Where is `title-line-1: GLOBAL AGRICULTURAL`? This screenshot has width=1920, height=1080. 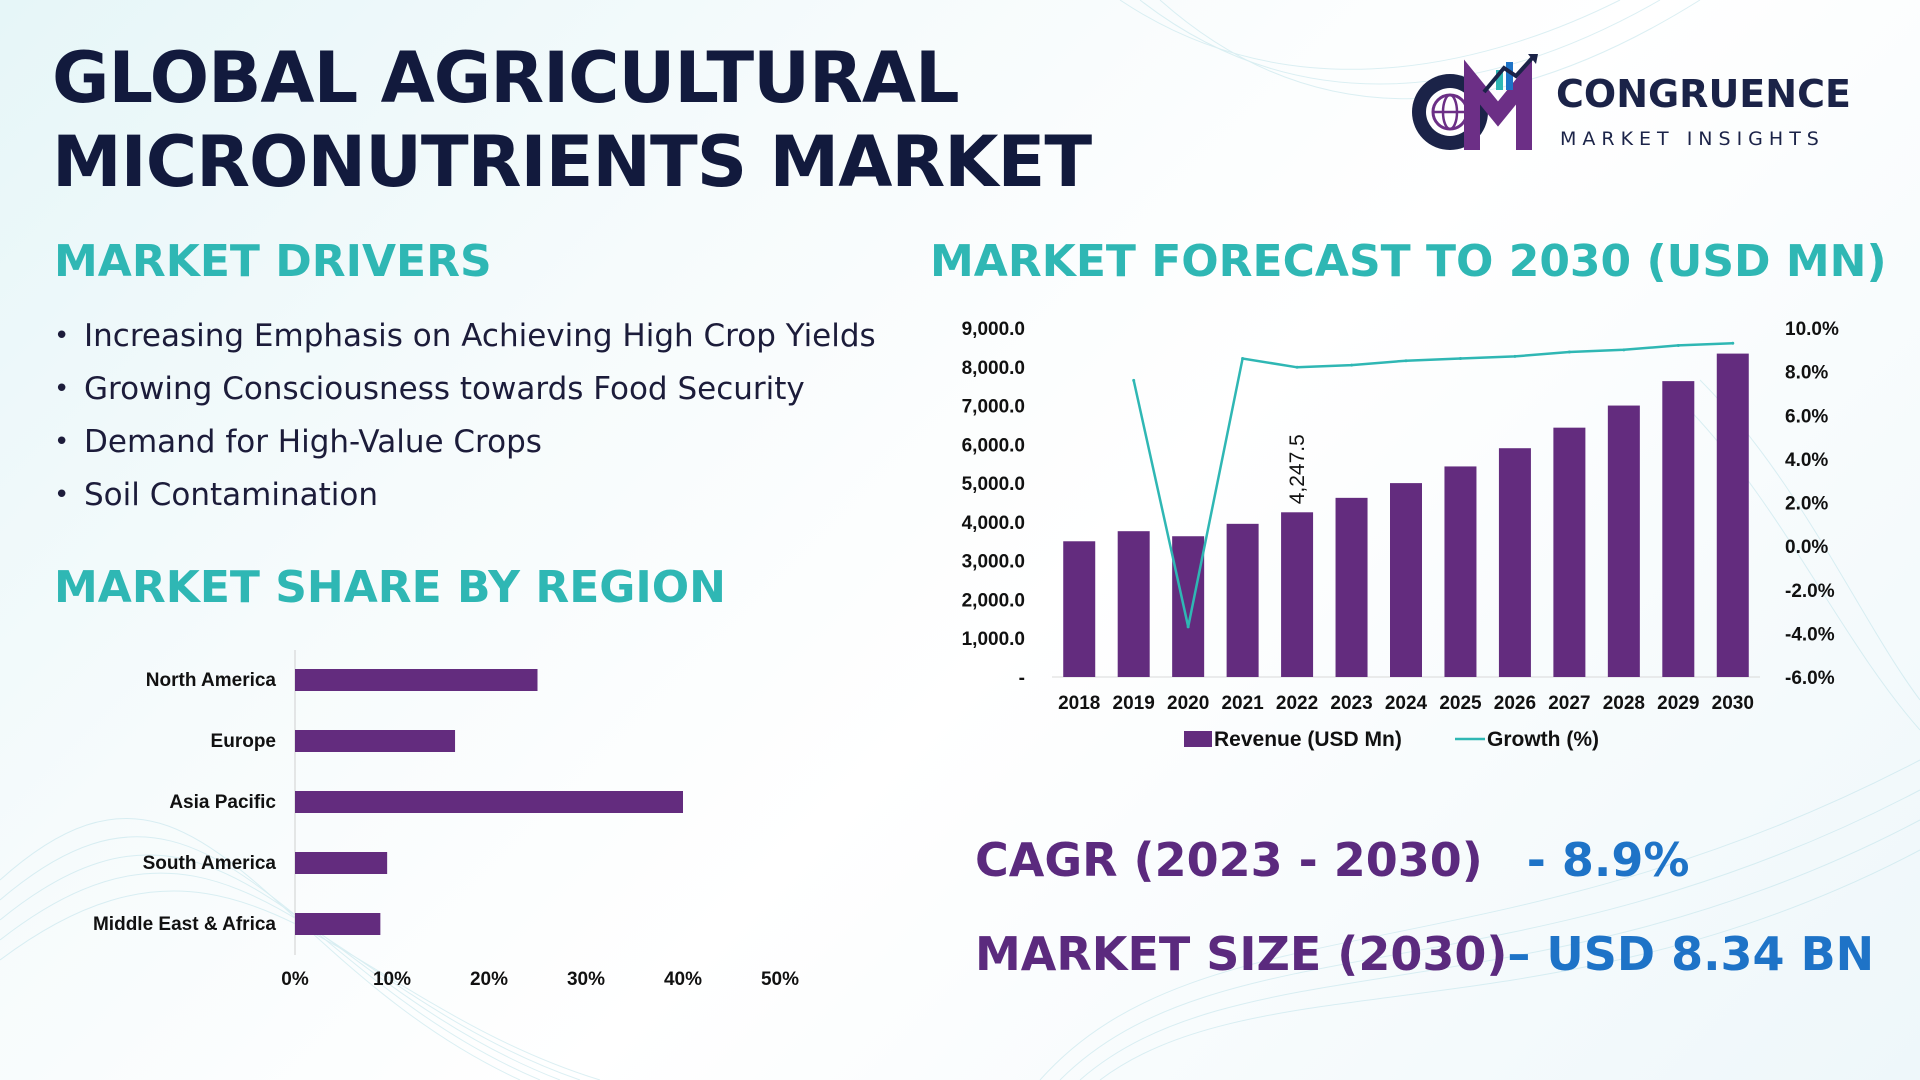 title-line-1: GLOBAL AGRICULTURAL is located at coordinates (506, 78).